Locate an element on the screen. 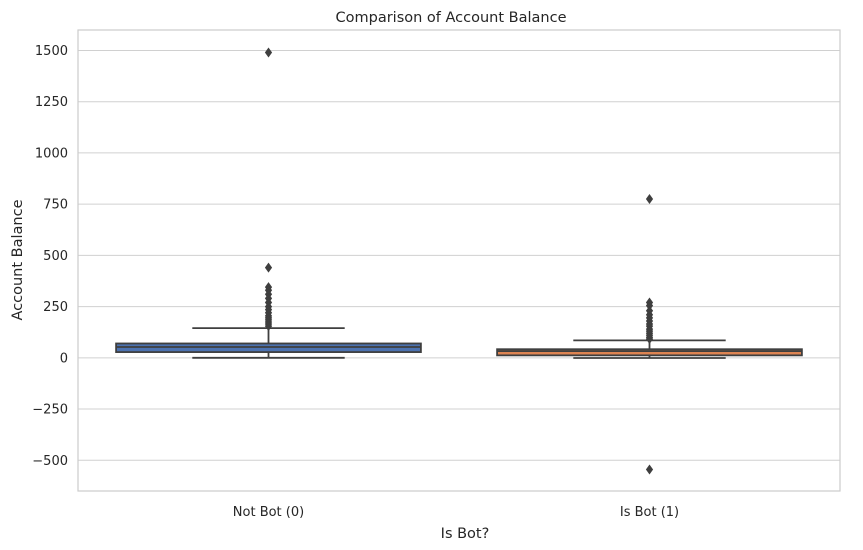  x-tick-labels: Not Bot (0) Is Bot (1) is located at coordinates (456, 512).